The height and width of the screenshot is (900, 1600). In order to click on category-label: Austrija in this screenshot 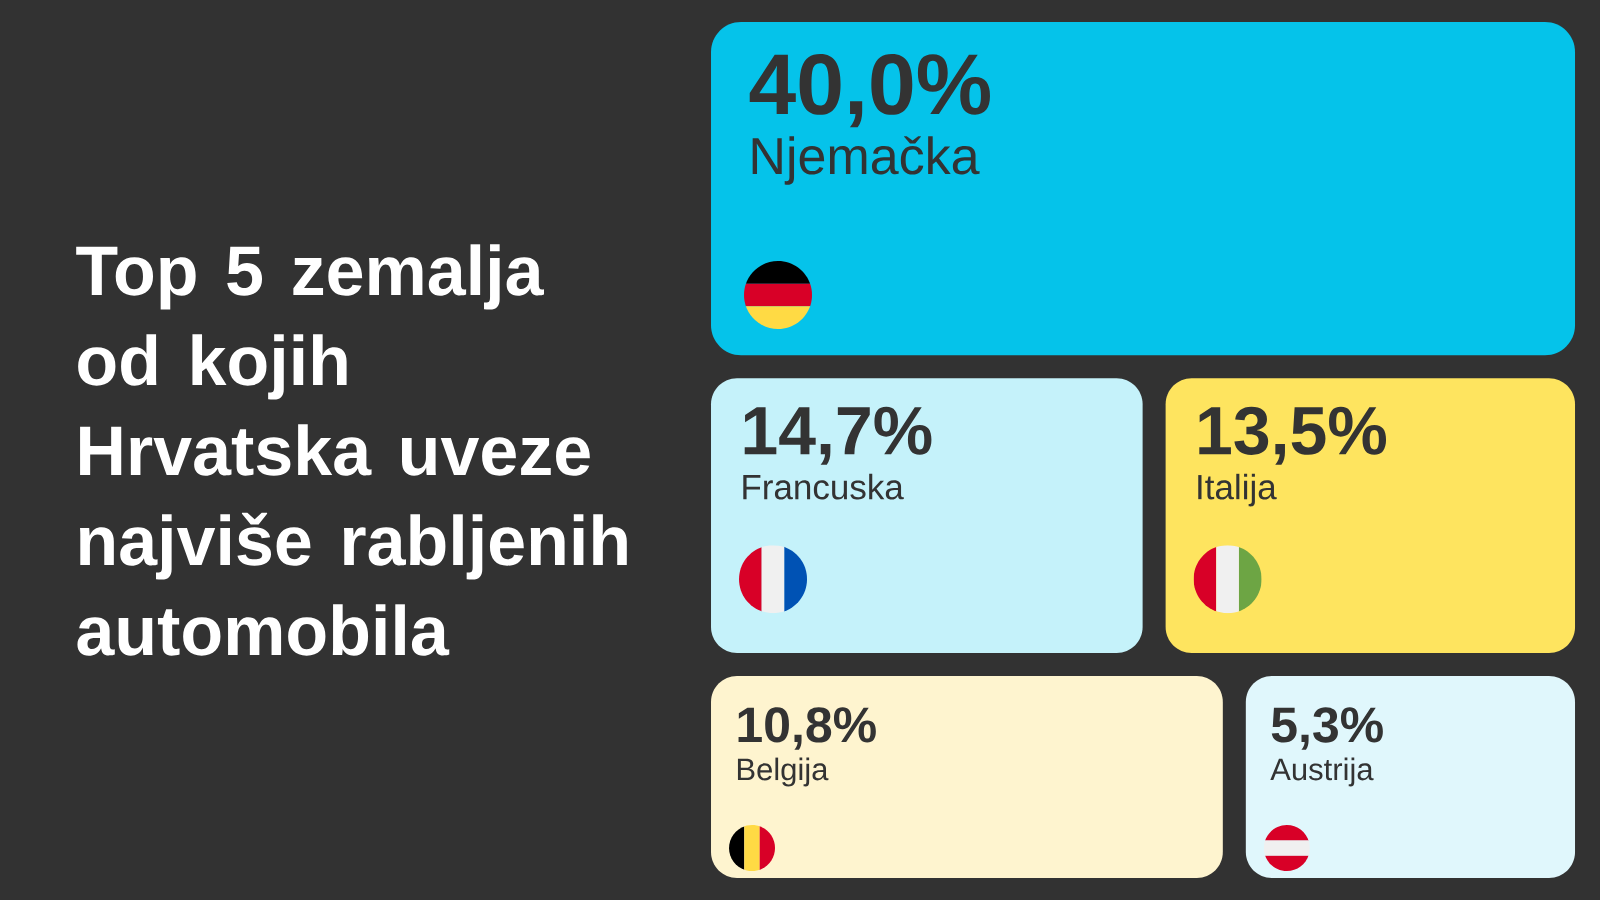, I will do `click(1322, 772)`.